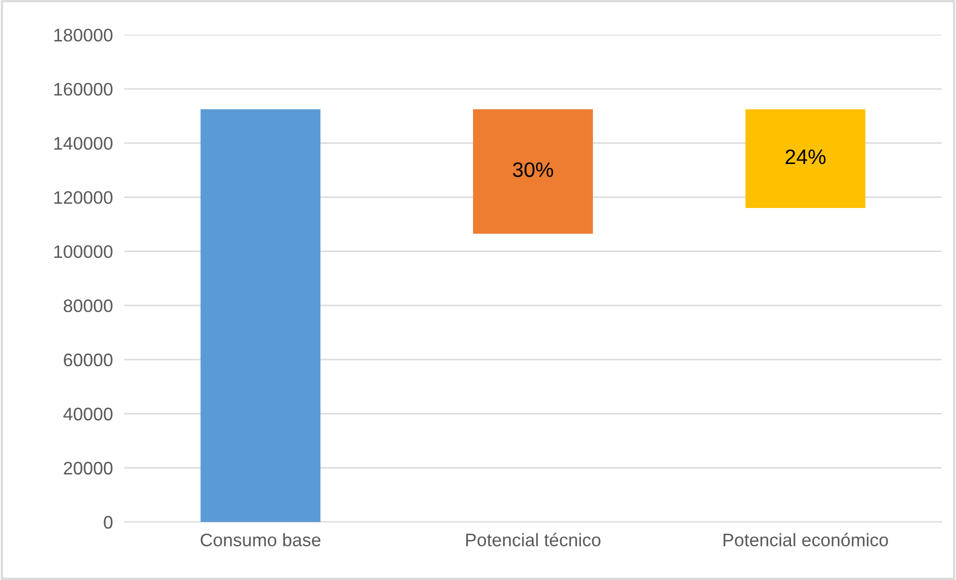 The width and height of the screenshot is (956, 580). Describe the element at coordinates (83, 35) in the screenshot. I see `y-tick-label: 180000` at that location.